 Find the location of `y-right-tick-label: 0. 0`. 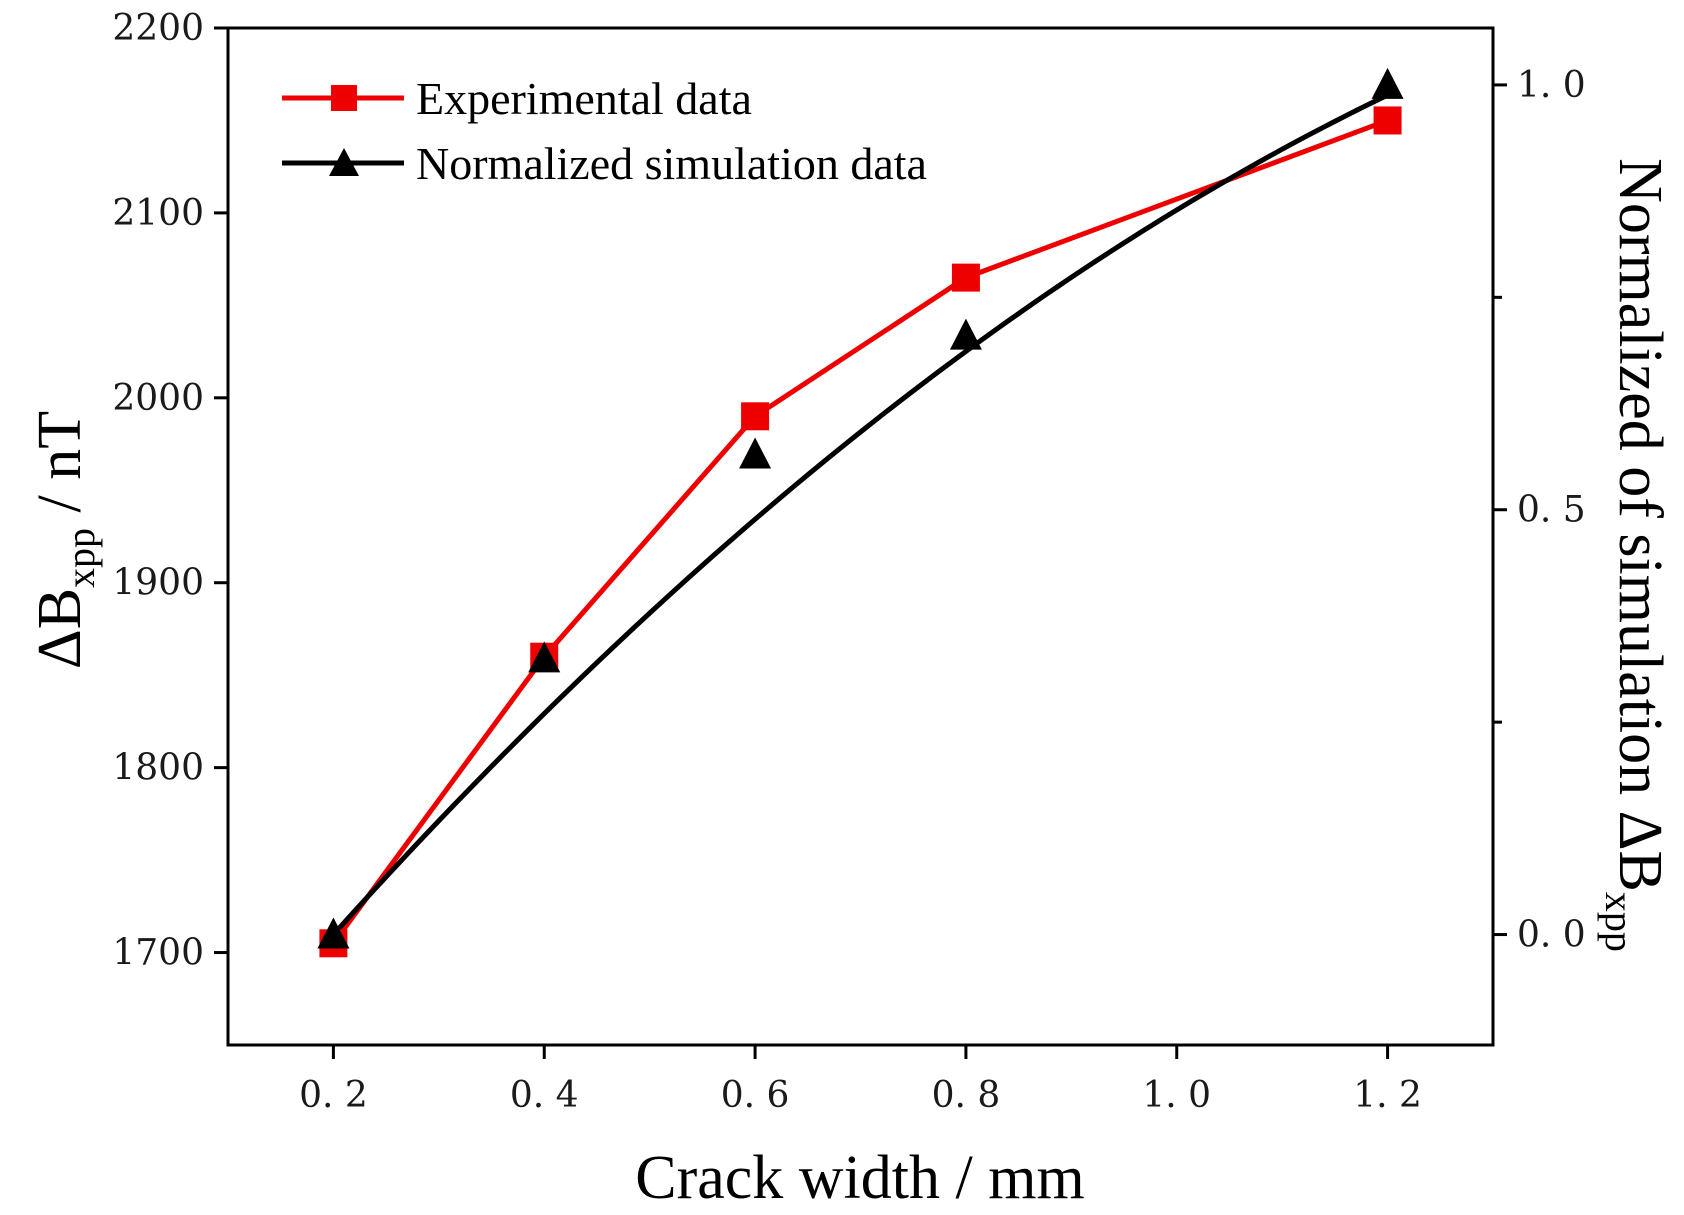

y-right-tick-label: 0. 0 is located at coordinates (1551, 935).